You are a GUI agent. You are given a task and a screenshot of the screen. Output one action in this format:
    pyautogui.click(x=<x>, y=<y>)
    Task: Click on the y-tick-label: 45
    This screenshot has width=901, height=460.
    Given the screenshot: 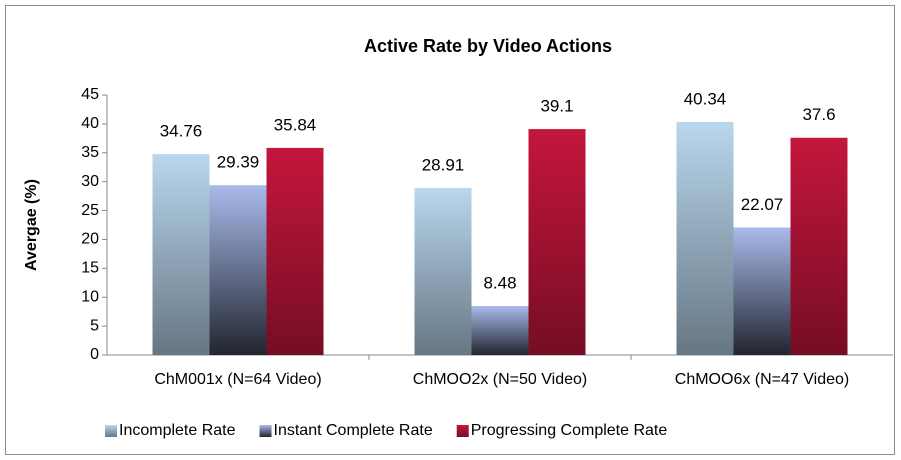 What is the action you would take?
    pyautogui.click(x=90, y=94)
    